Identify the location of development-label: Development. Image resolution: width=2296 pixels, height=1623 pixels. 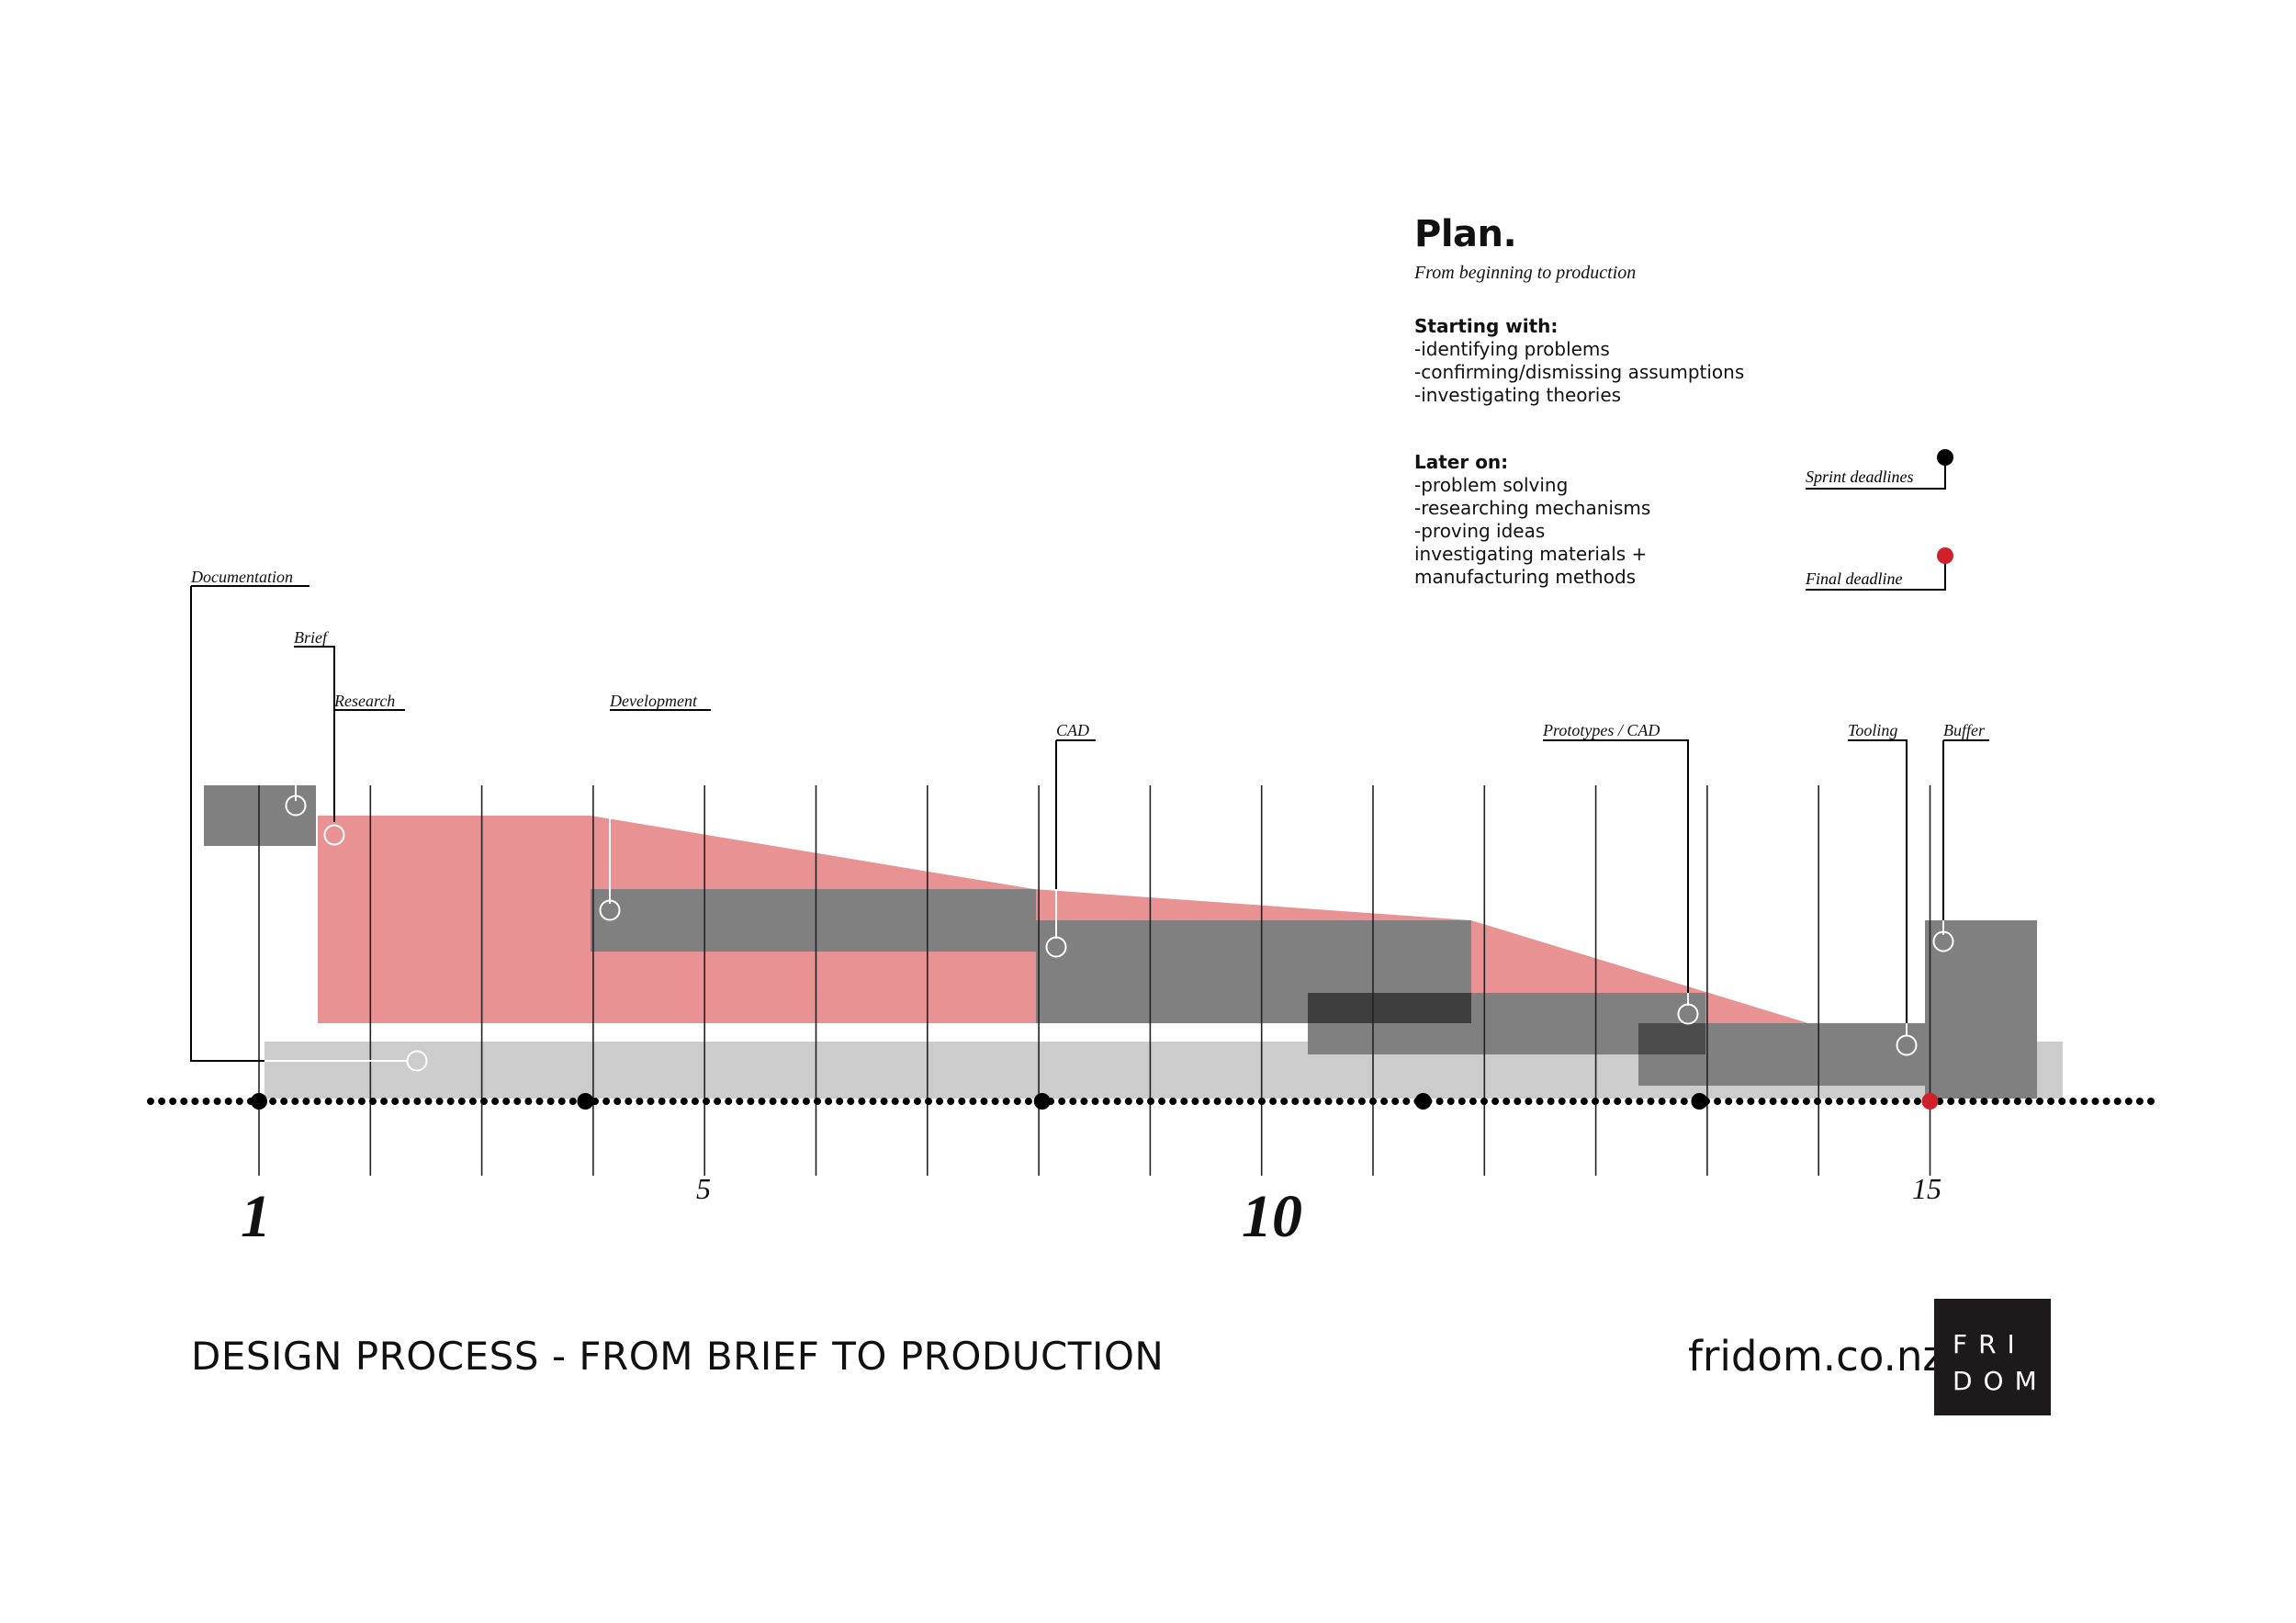
(653, 701).